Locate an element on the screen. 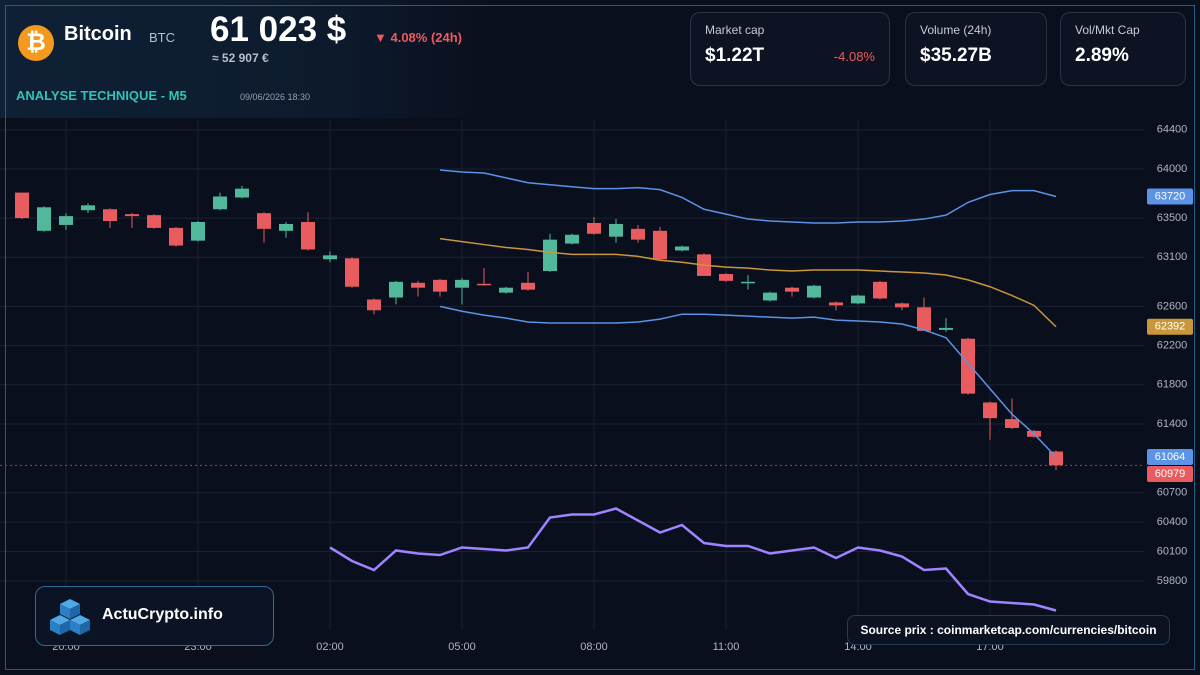 This screenshot has height=675, width=1200. value-badge-label: 62392 is located at coordinates (1170, 327).